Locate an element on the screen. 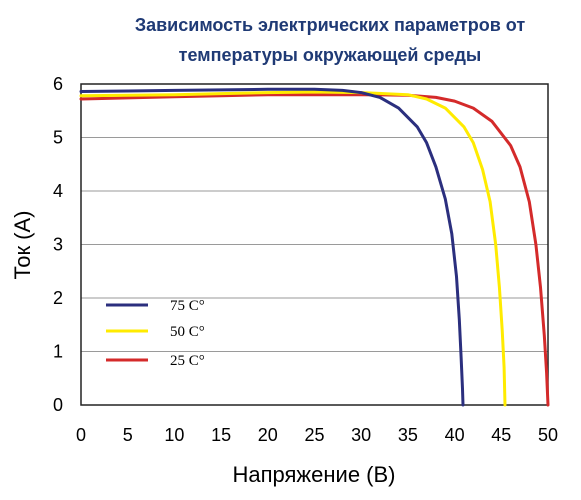 Image resolution: width=581 pixels, height=500 pixels. legend-label-0: 75 C° is located at coordinates (187, 306).